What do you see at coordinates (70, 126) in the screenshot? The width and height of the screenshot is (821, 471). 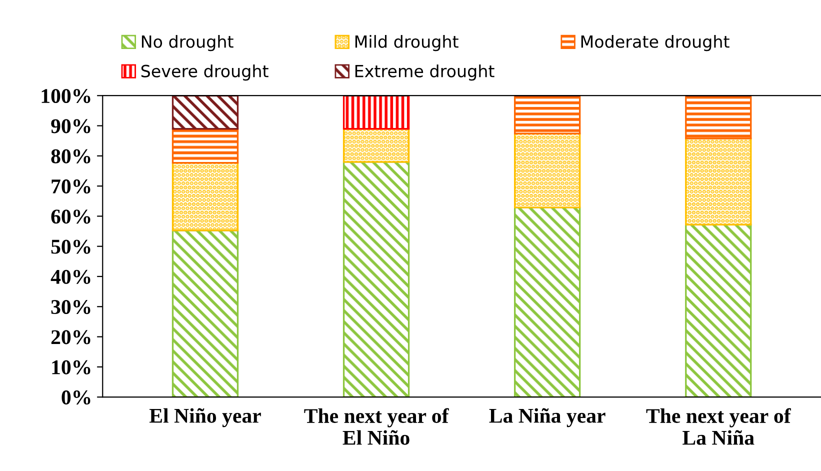 I see `y-tick-label: 90%` at bounding box center [70, 126].